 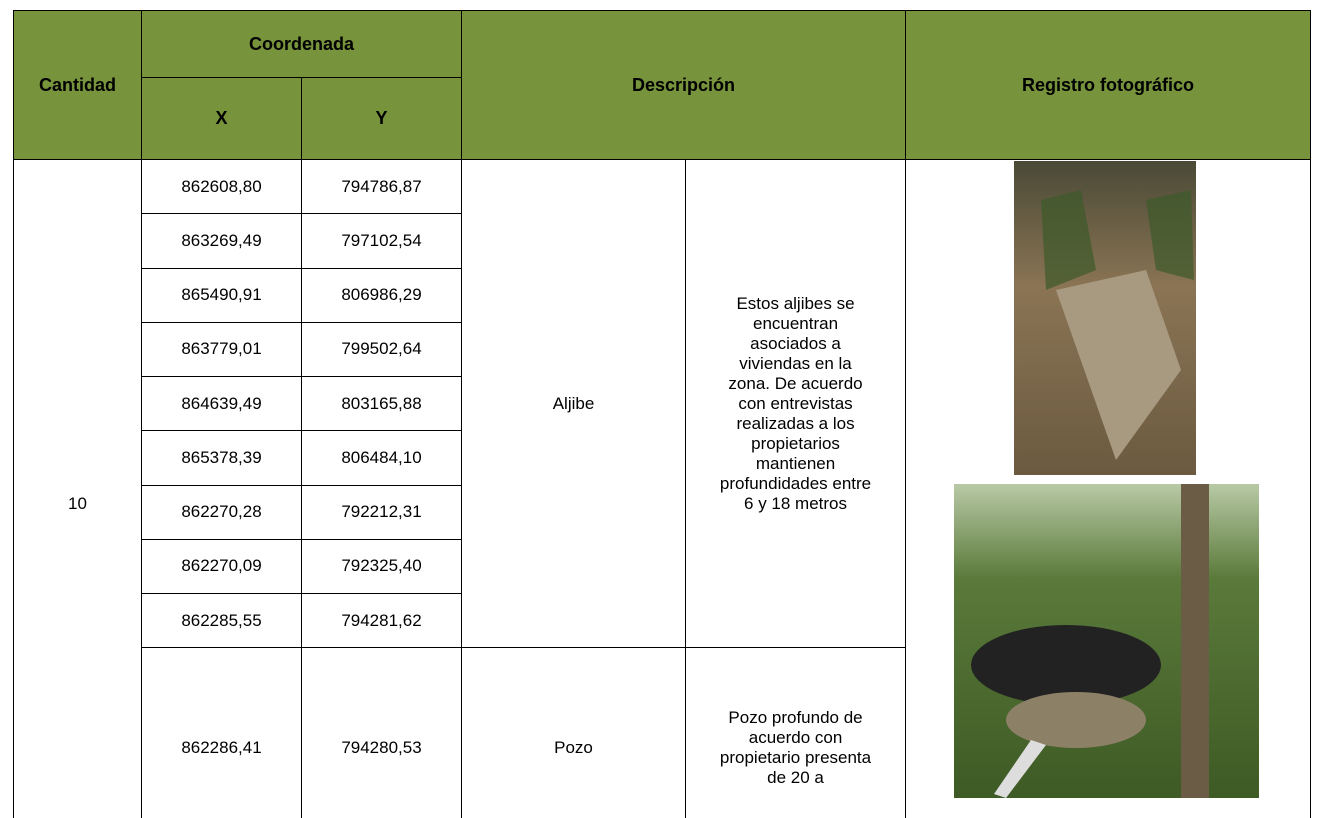 I want to click on header-cell: Y, so click(x=381, y=118).